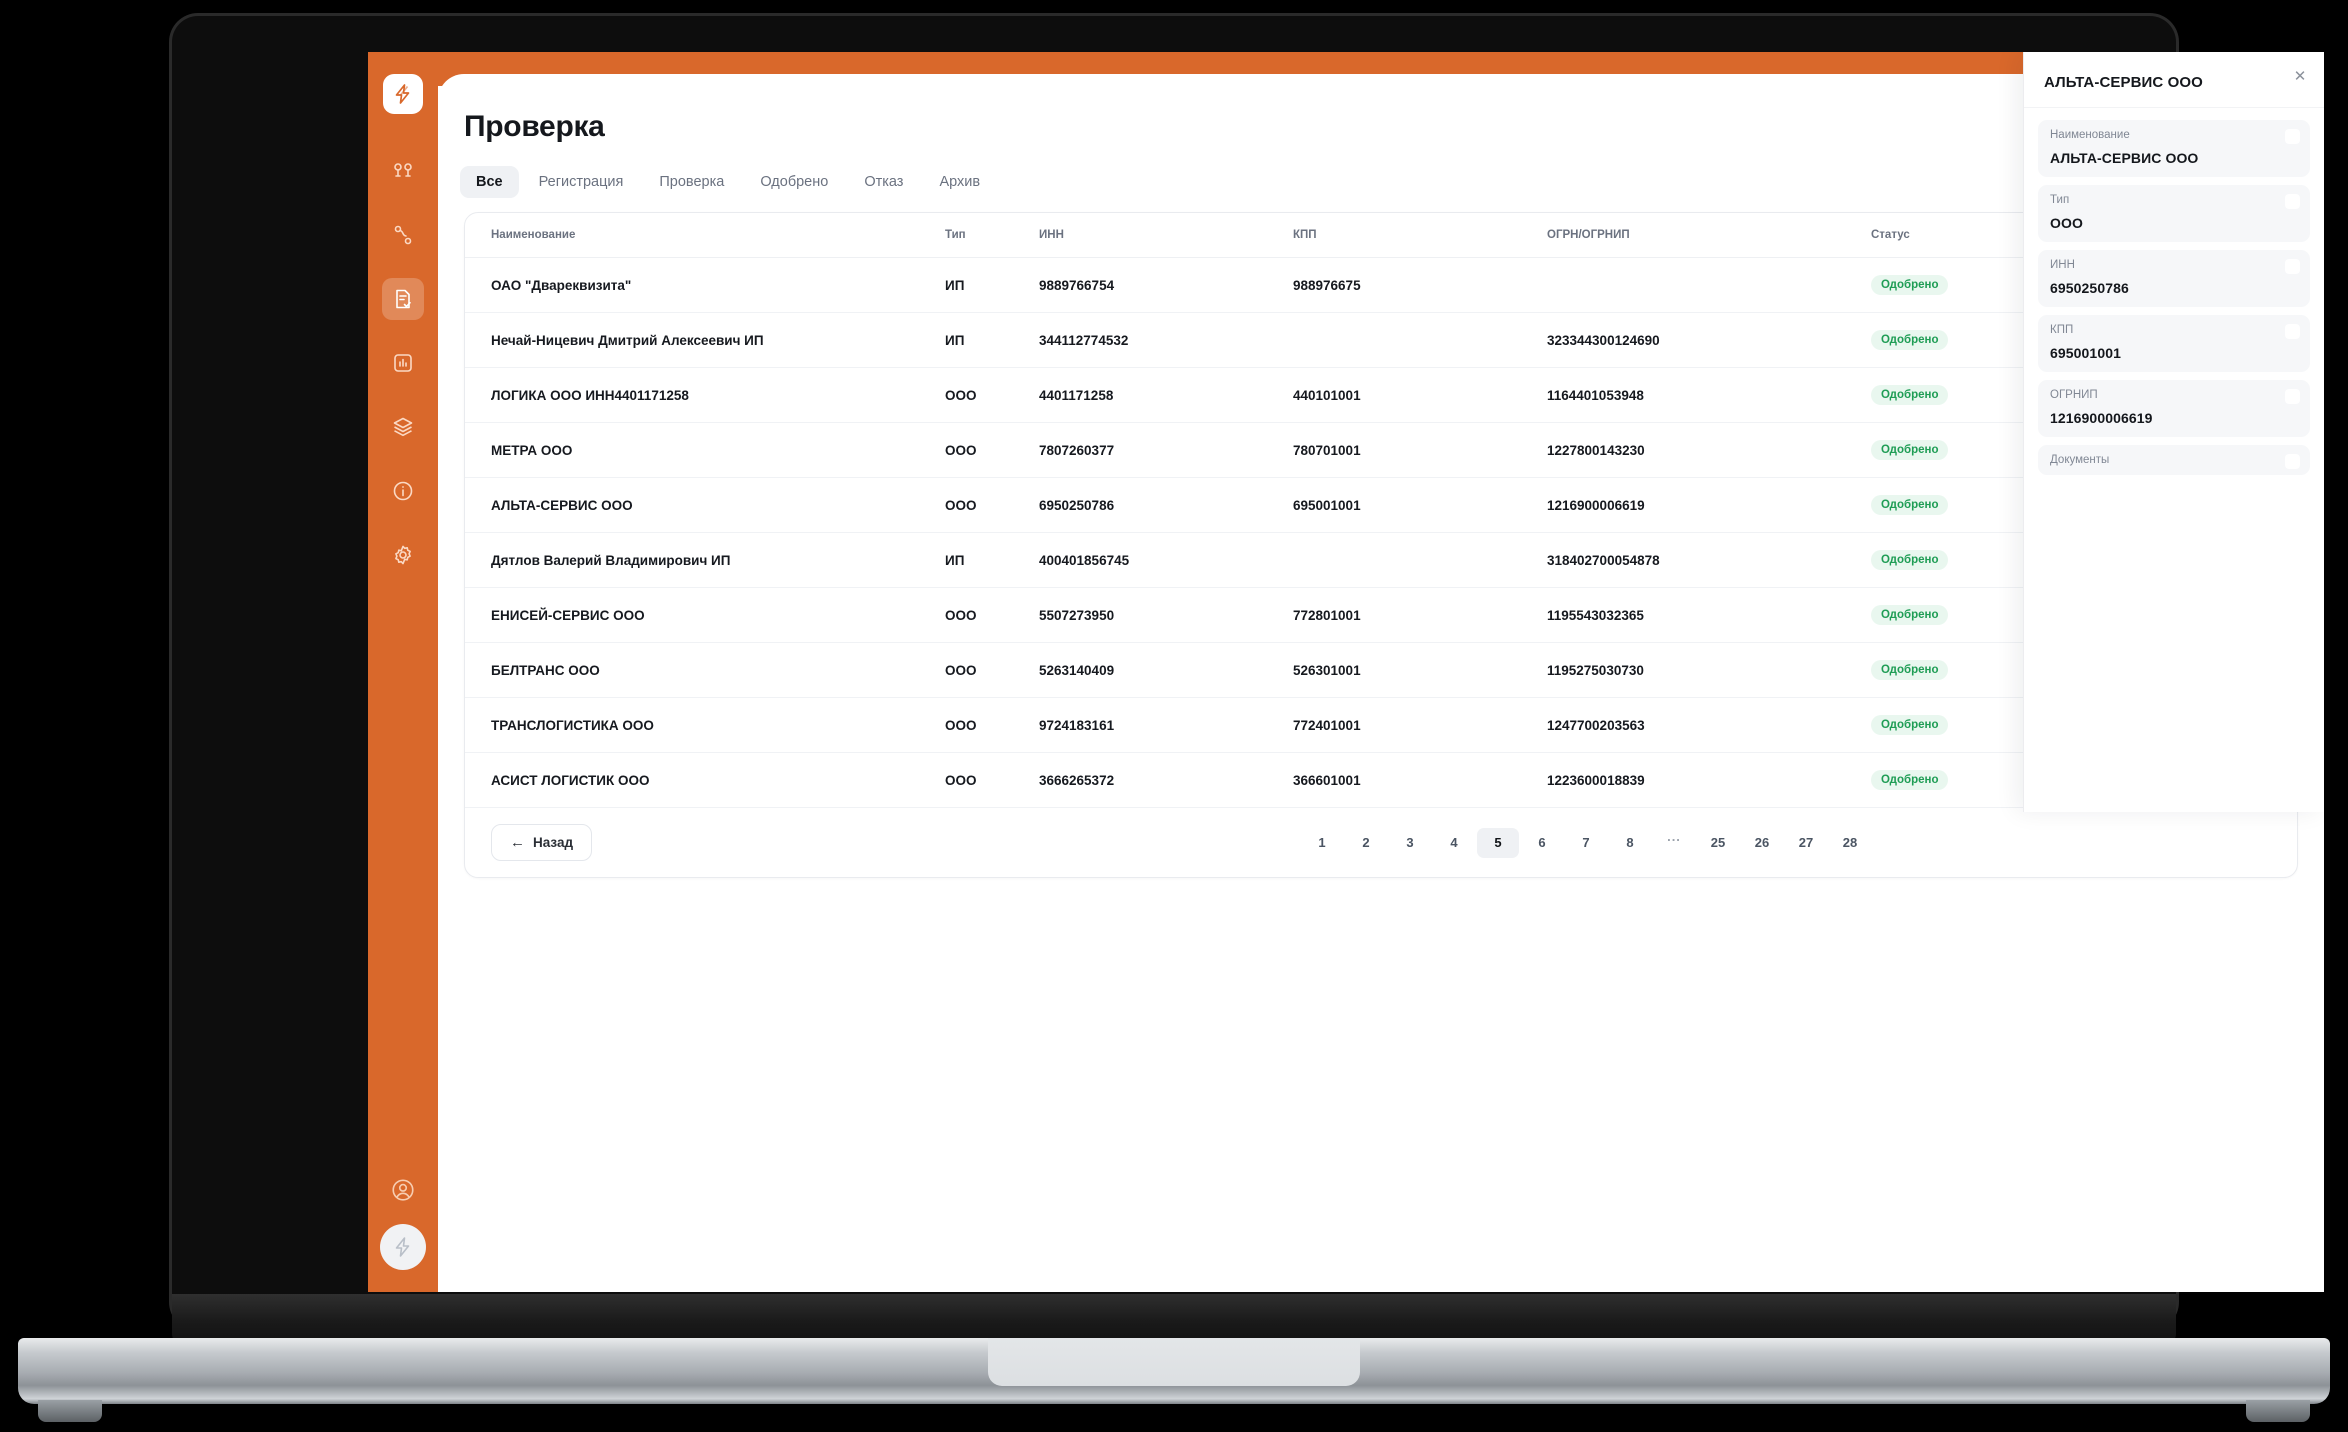 The width and height of the screenshot is (2348, 1432). What do you see at coordinates (1154, 235) in the screenshot?
I see `column-header-inn: ИНН` at bounding box center [1154, 235].